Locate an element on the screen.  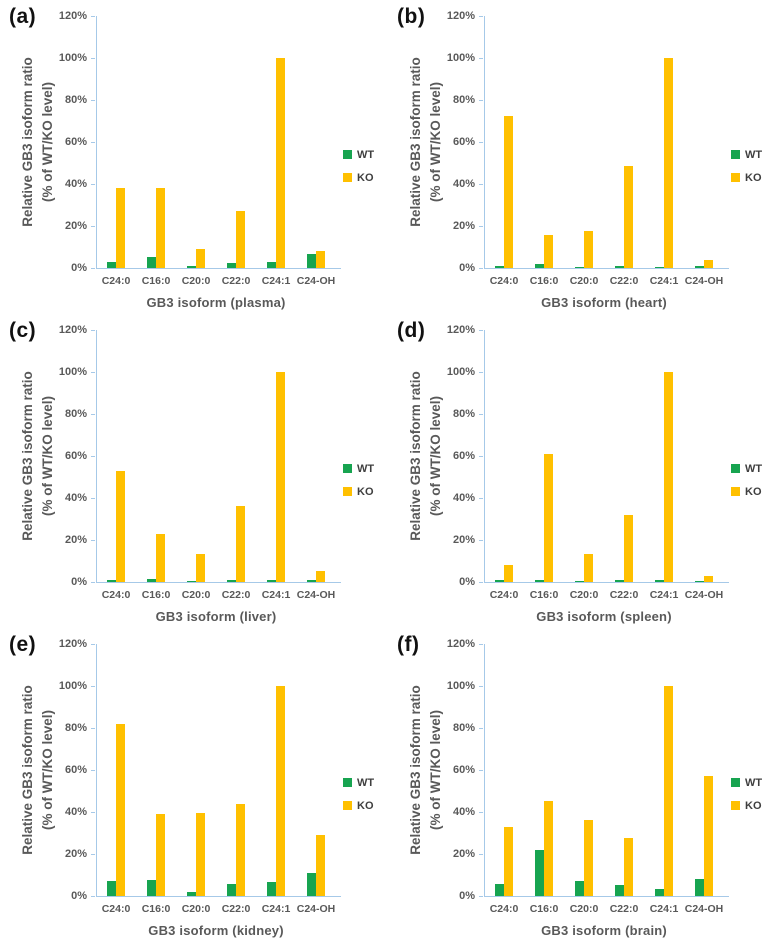
bar-ko-C20:0 is located at coordinates (200, 854).